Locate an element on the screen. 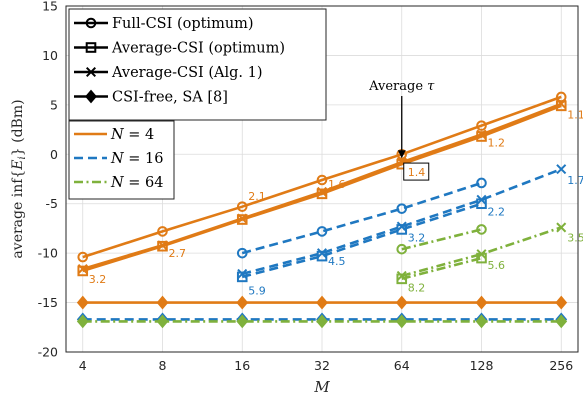 Image resolution: width=583 pixels, height=398 pixels. tau-label: 2.2 is located at coordinates (497, 212).